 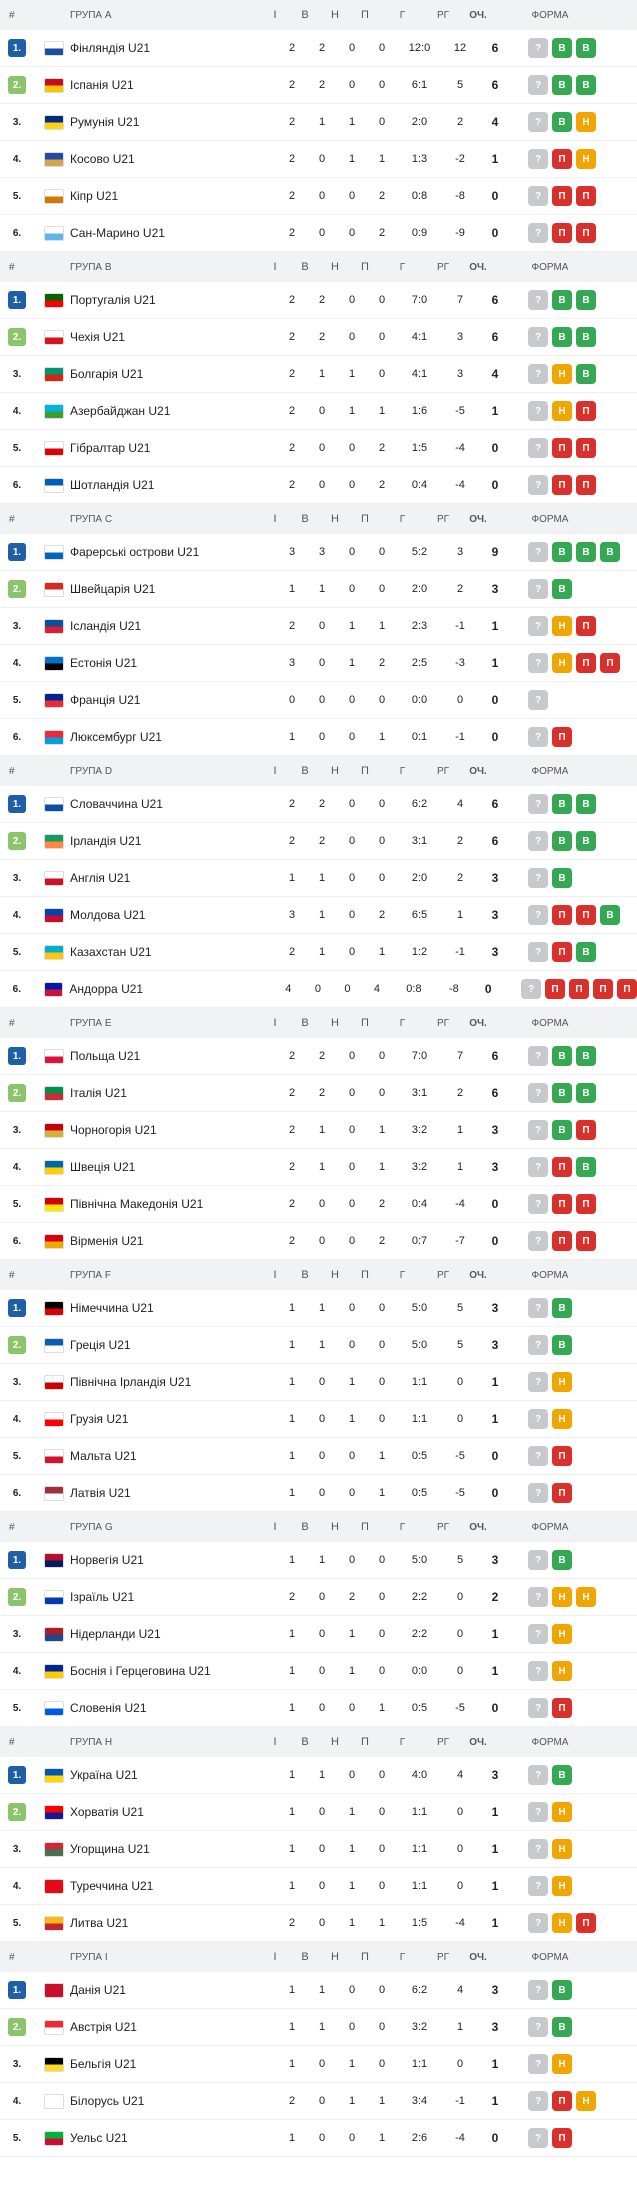 What do you see at coordinates (112, 1886) in the screenshot?
I see `team-name: Туреччина U21` at bounding box center [112, 1886].